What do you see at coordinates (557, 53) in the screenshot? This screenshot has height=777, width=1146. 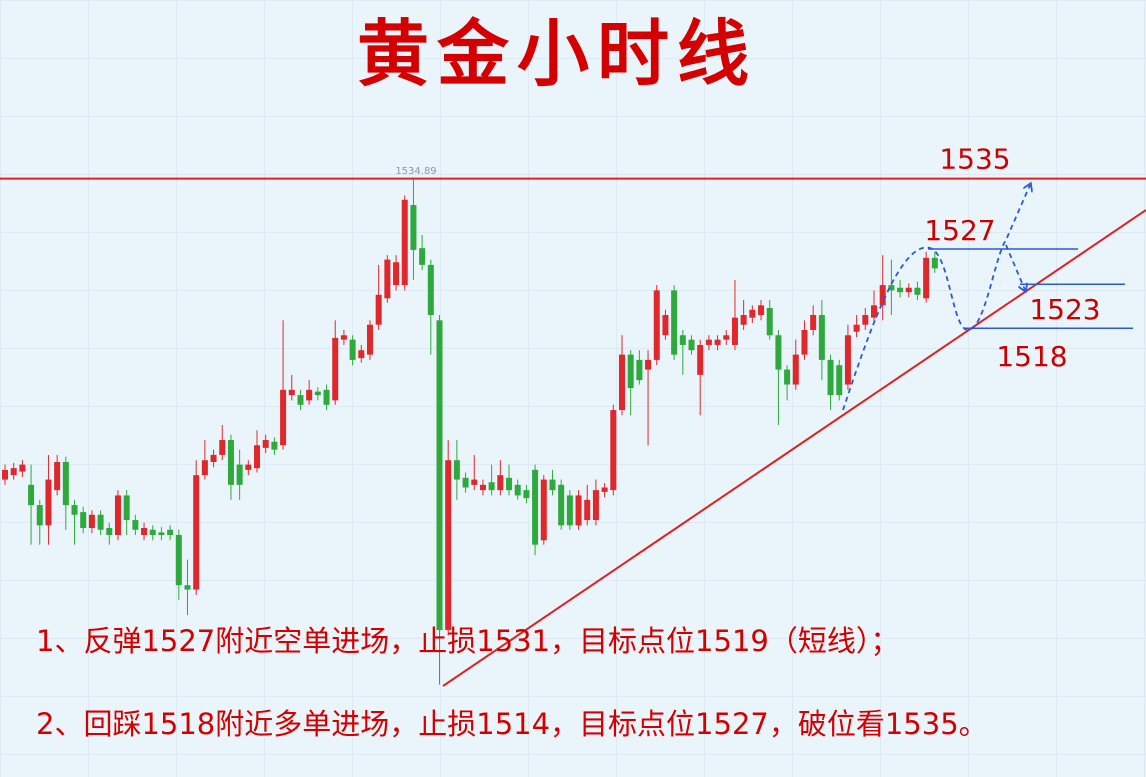 I see `chart-title: 黄金小时线` at bounding box center [557, 53].